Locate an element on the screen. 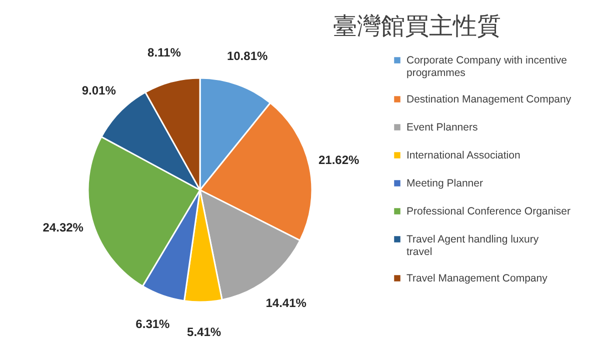 This screenshot has width=614, height=348. data-label: 21.62% is located at coordinates (339, 160).